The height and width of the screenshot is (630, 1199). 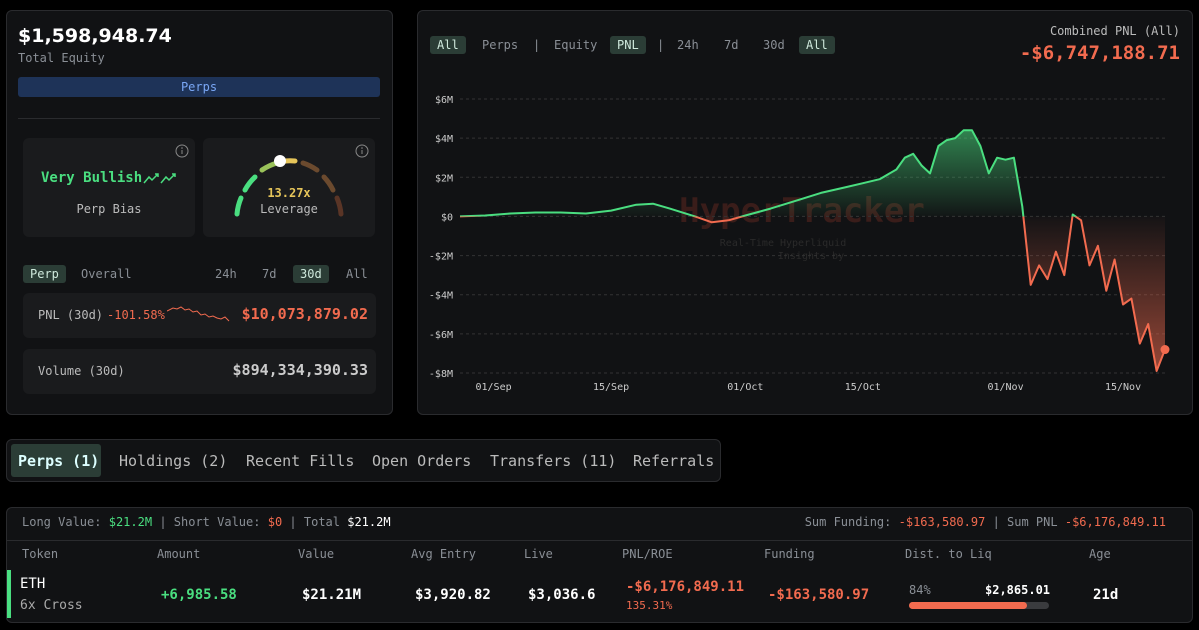 What do you see at coordinates (453, 595) in the screenshot?
I see `avg-entry: $3,920.82` at bounding box center [453, 595].